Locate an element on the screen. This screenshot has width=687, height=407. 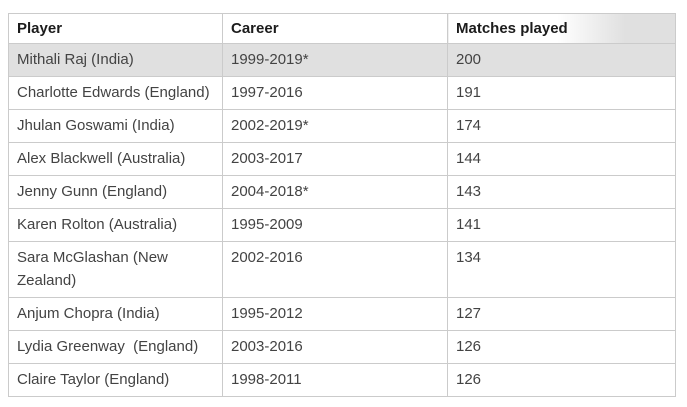
career-cell: 2003-2017 is located at coordinates (335, 159).